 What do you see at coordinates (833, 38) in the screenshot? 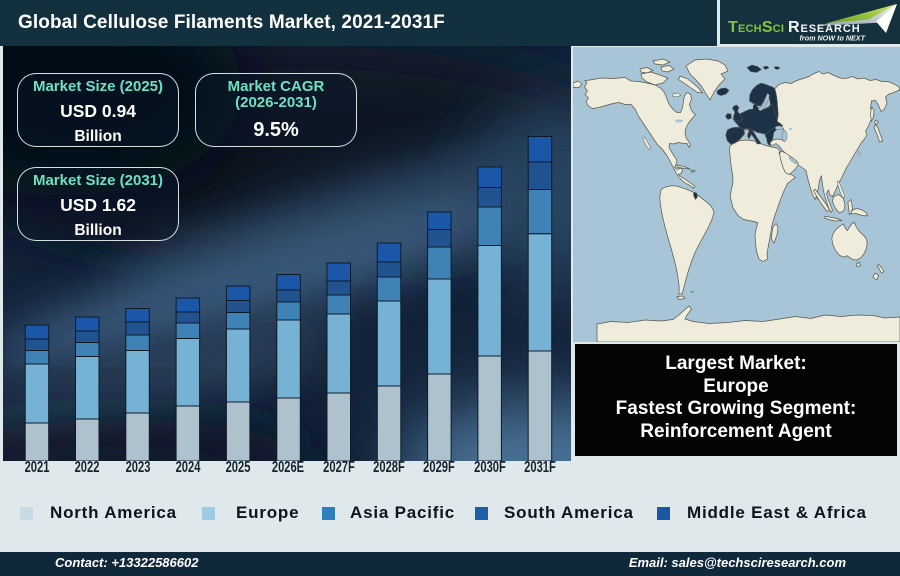
I see `svg-text: from NOW to NEXT` at bounding box center [833, 38].